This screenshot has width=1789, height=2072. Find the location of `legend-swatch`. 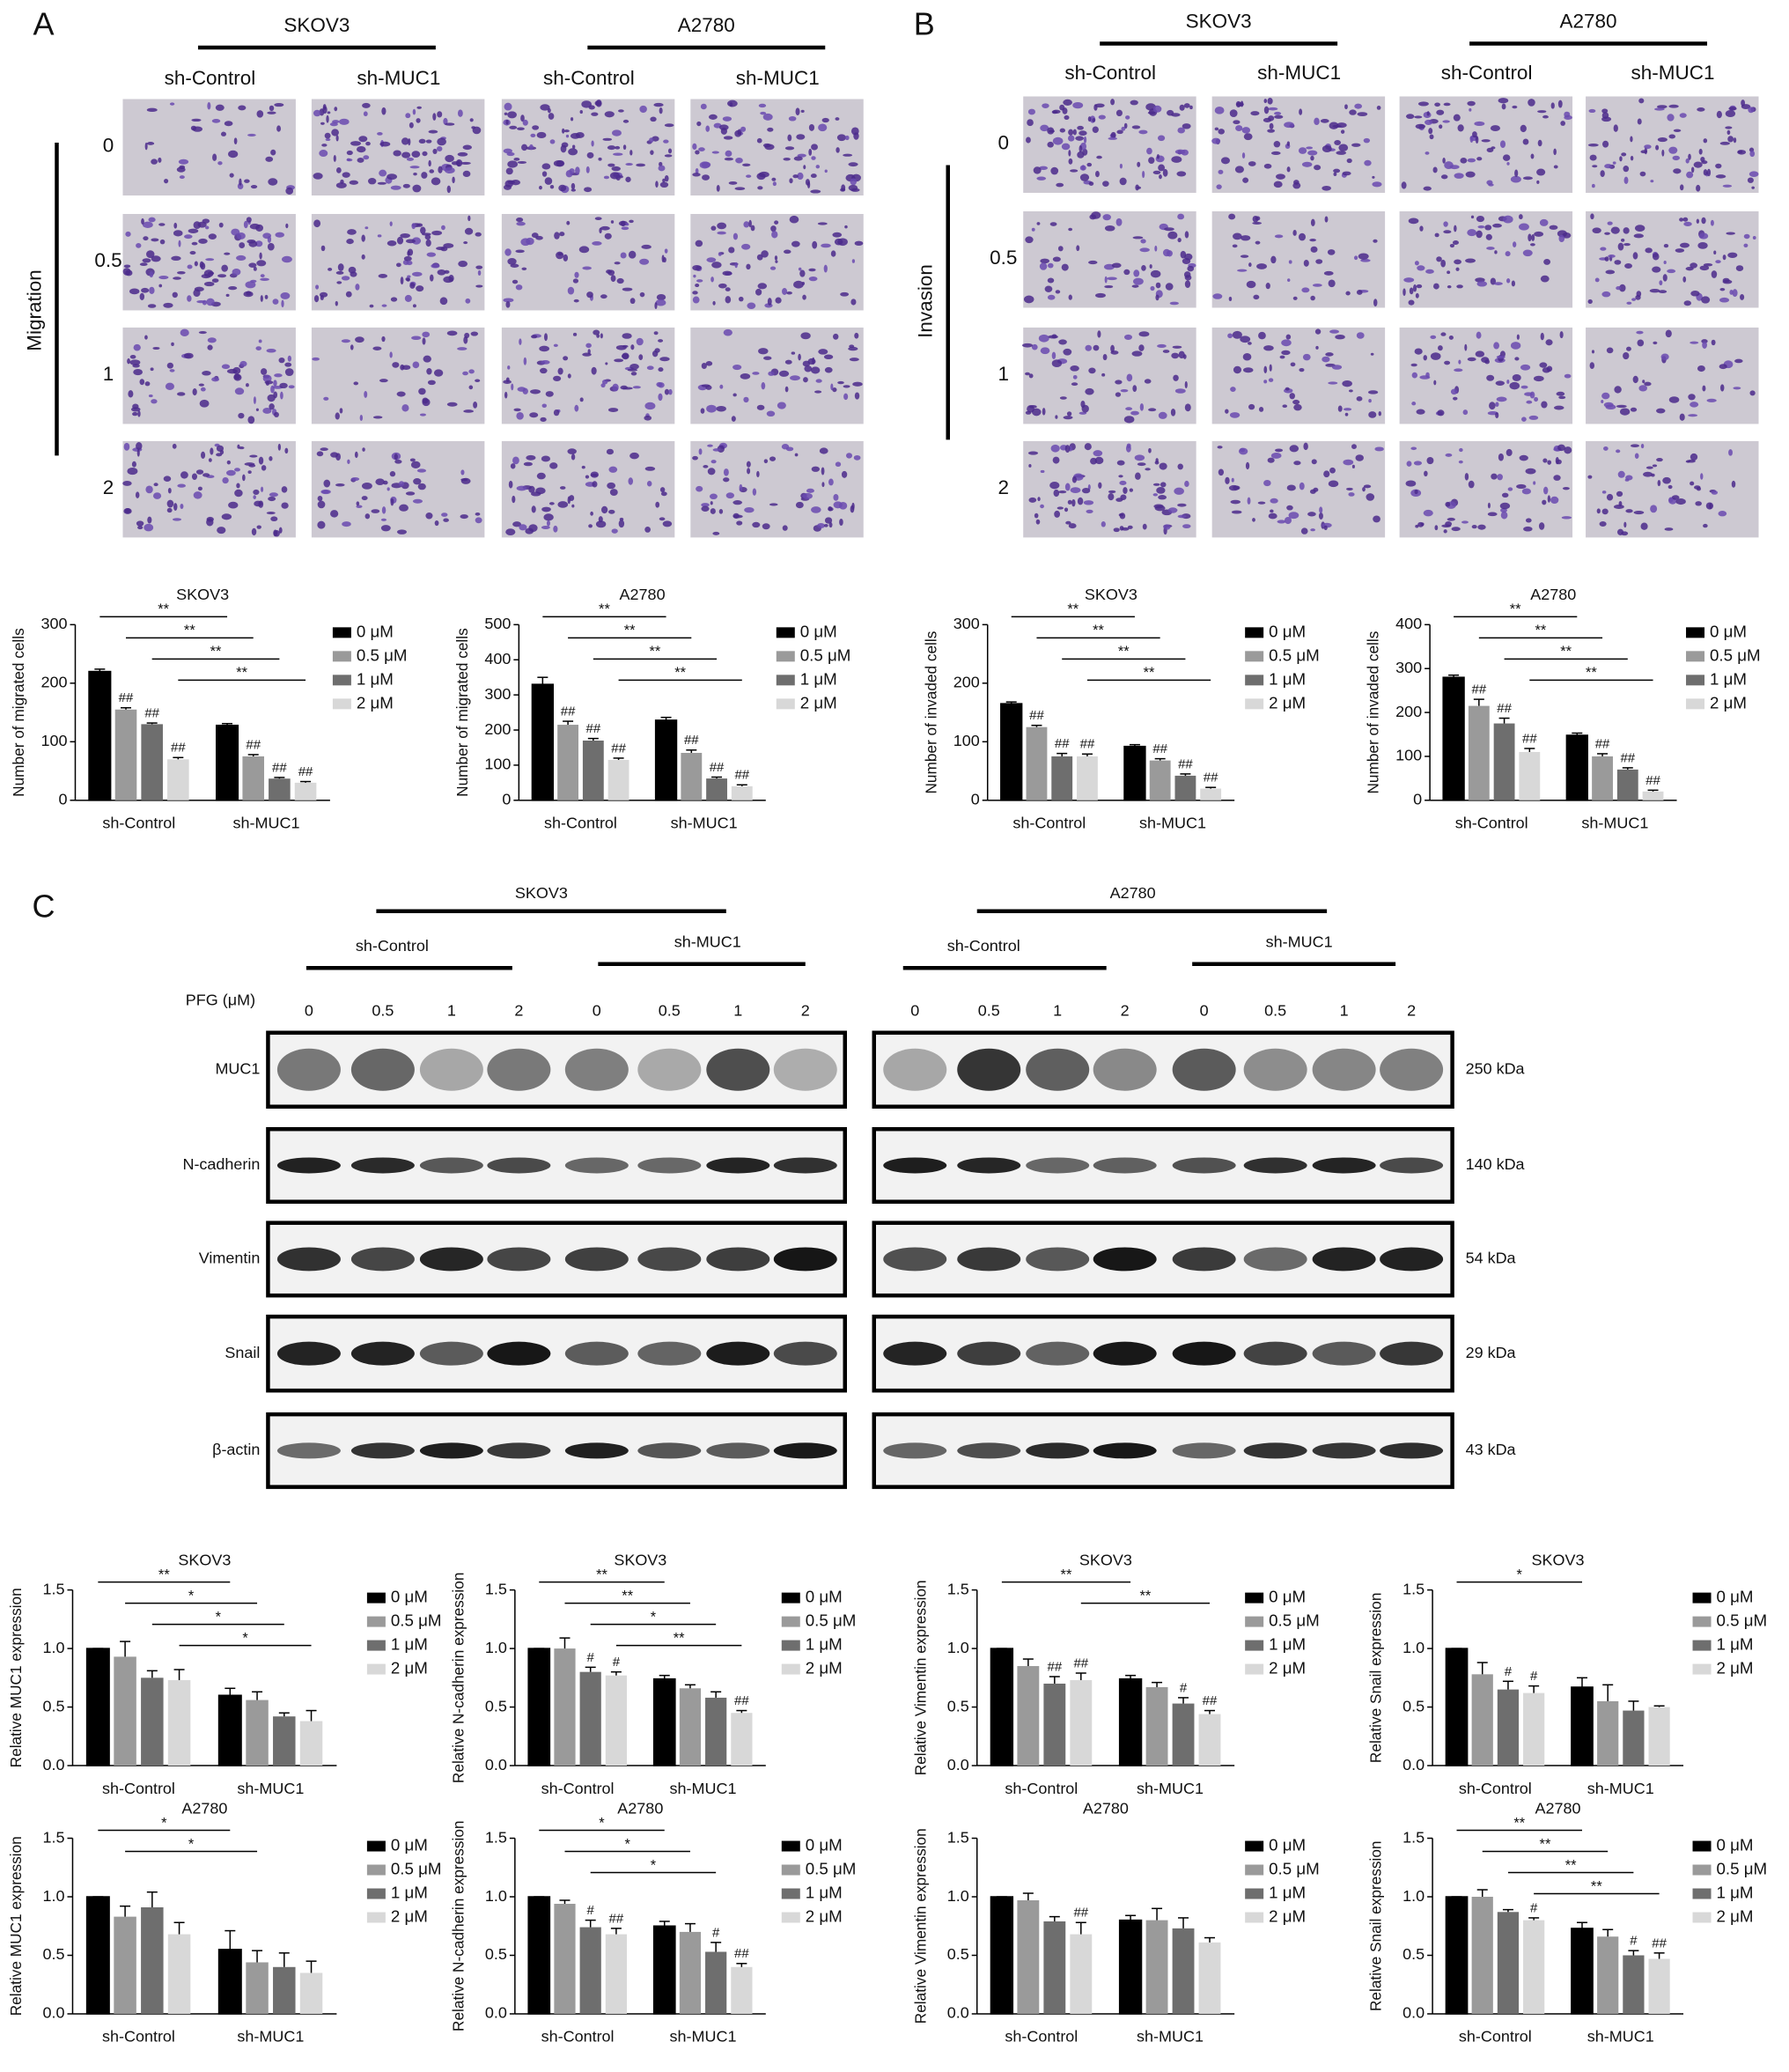

legend-swatch is located at coordinates (1254, 1645).